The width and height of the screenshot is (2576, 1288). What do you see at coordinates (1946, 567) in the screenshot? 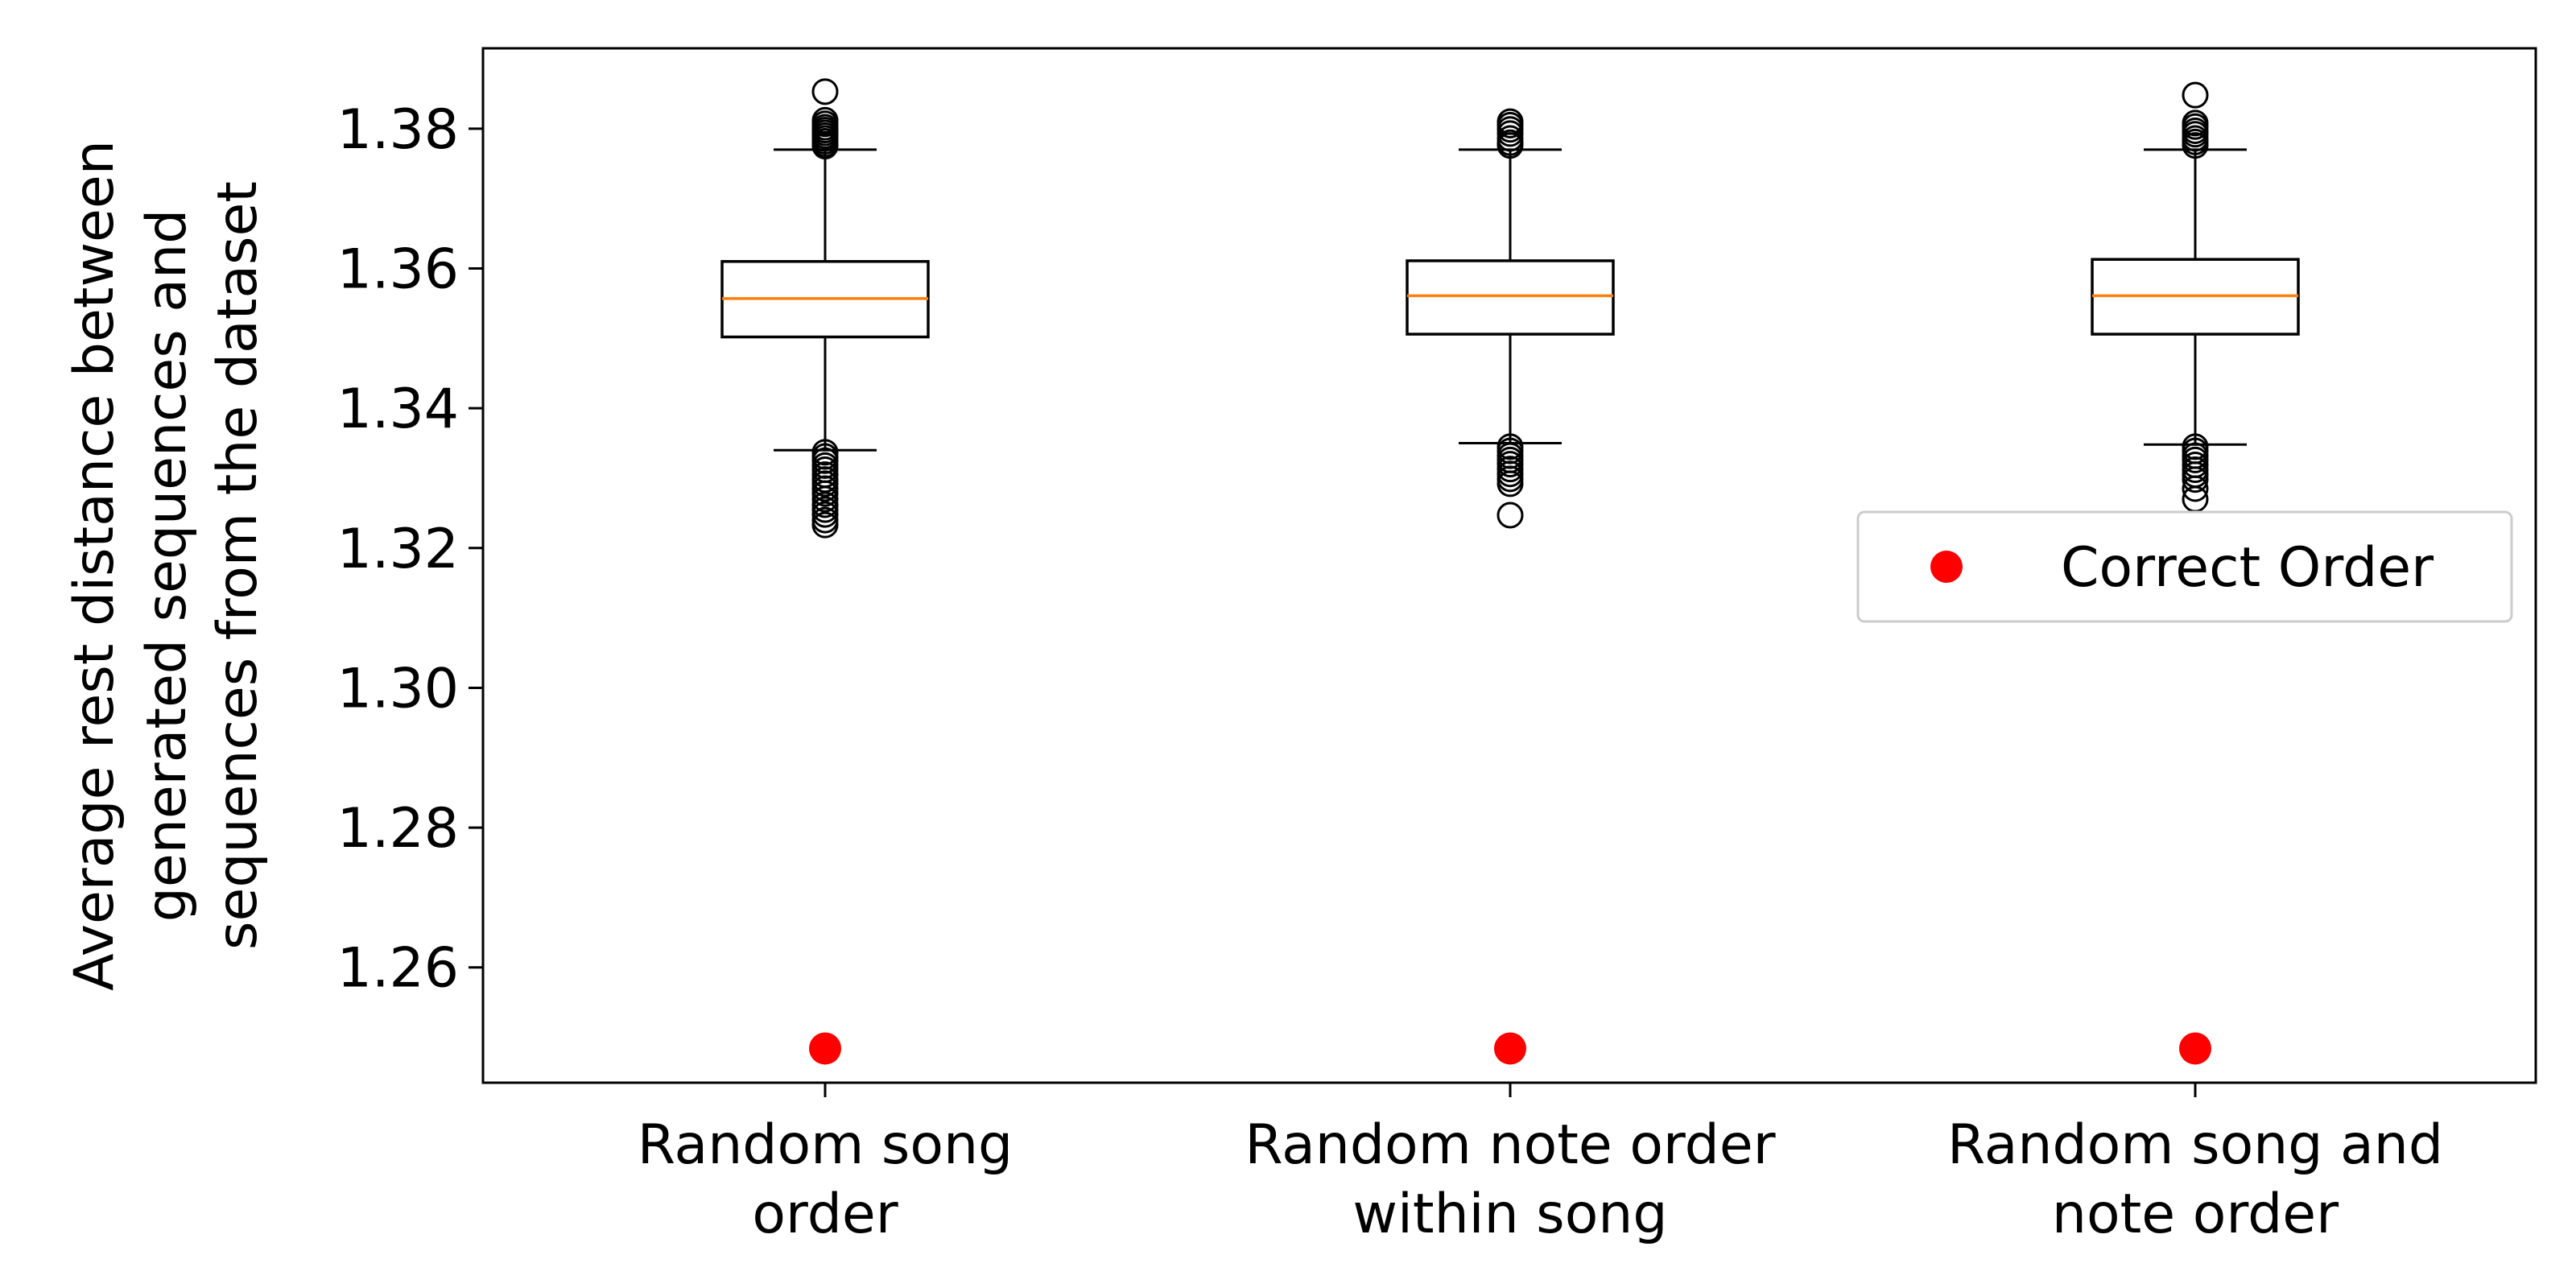
I see `legend-marker-correct-order` at bounding box center [1946, 567].